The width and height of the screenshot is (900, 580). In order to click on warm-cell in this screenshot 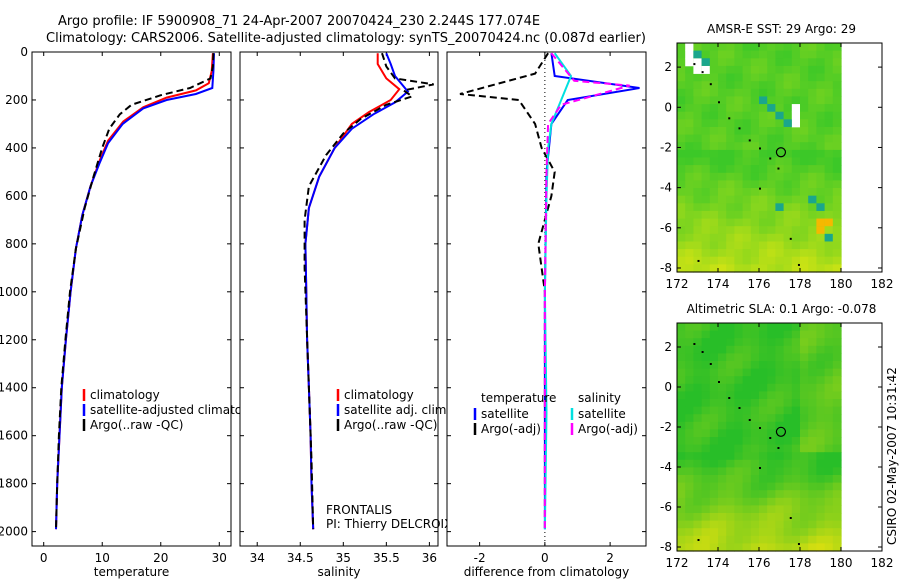, I will do `click(820, 230)`.